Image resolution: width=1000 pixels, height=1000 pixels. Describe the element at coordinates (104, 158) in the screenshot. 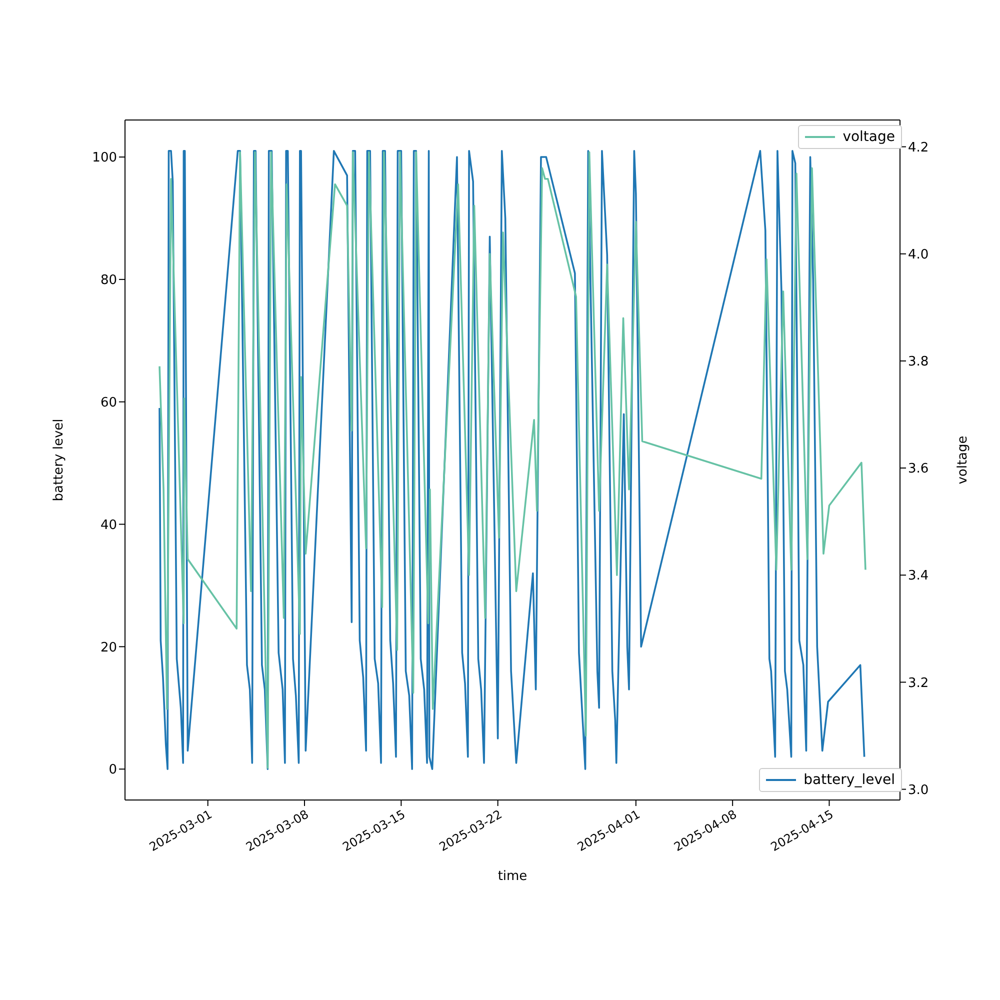

I see `y-tick-label: 100` at that location.